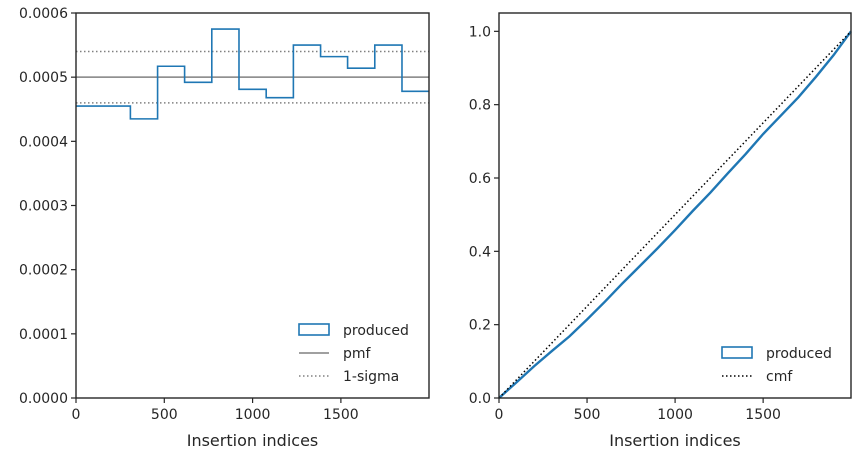 This screenshot has height=460, width=861. Describe the element at coordinates (675, 440) in the screenshot. I see `cmf-x-axis-label: Insertion indices` at that location.